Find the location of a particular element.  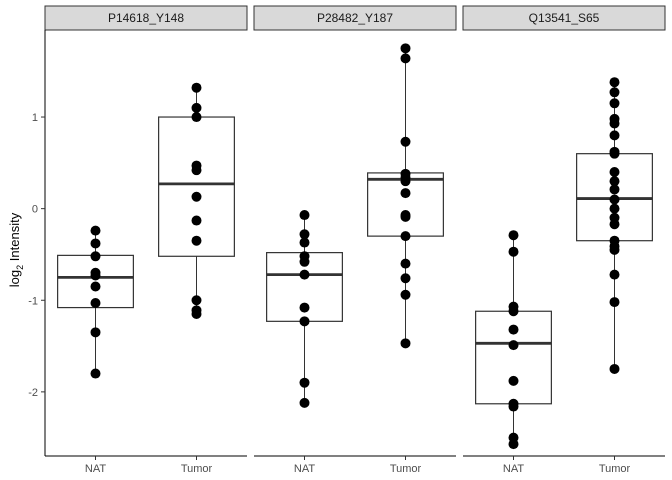

facet-strip-label: P14618_Y148 is located at coordinates (146, 18).